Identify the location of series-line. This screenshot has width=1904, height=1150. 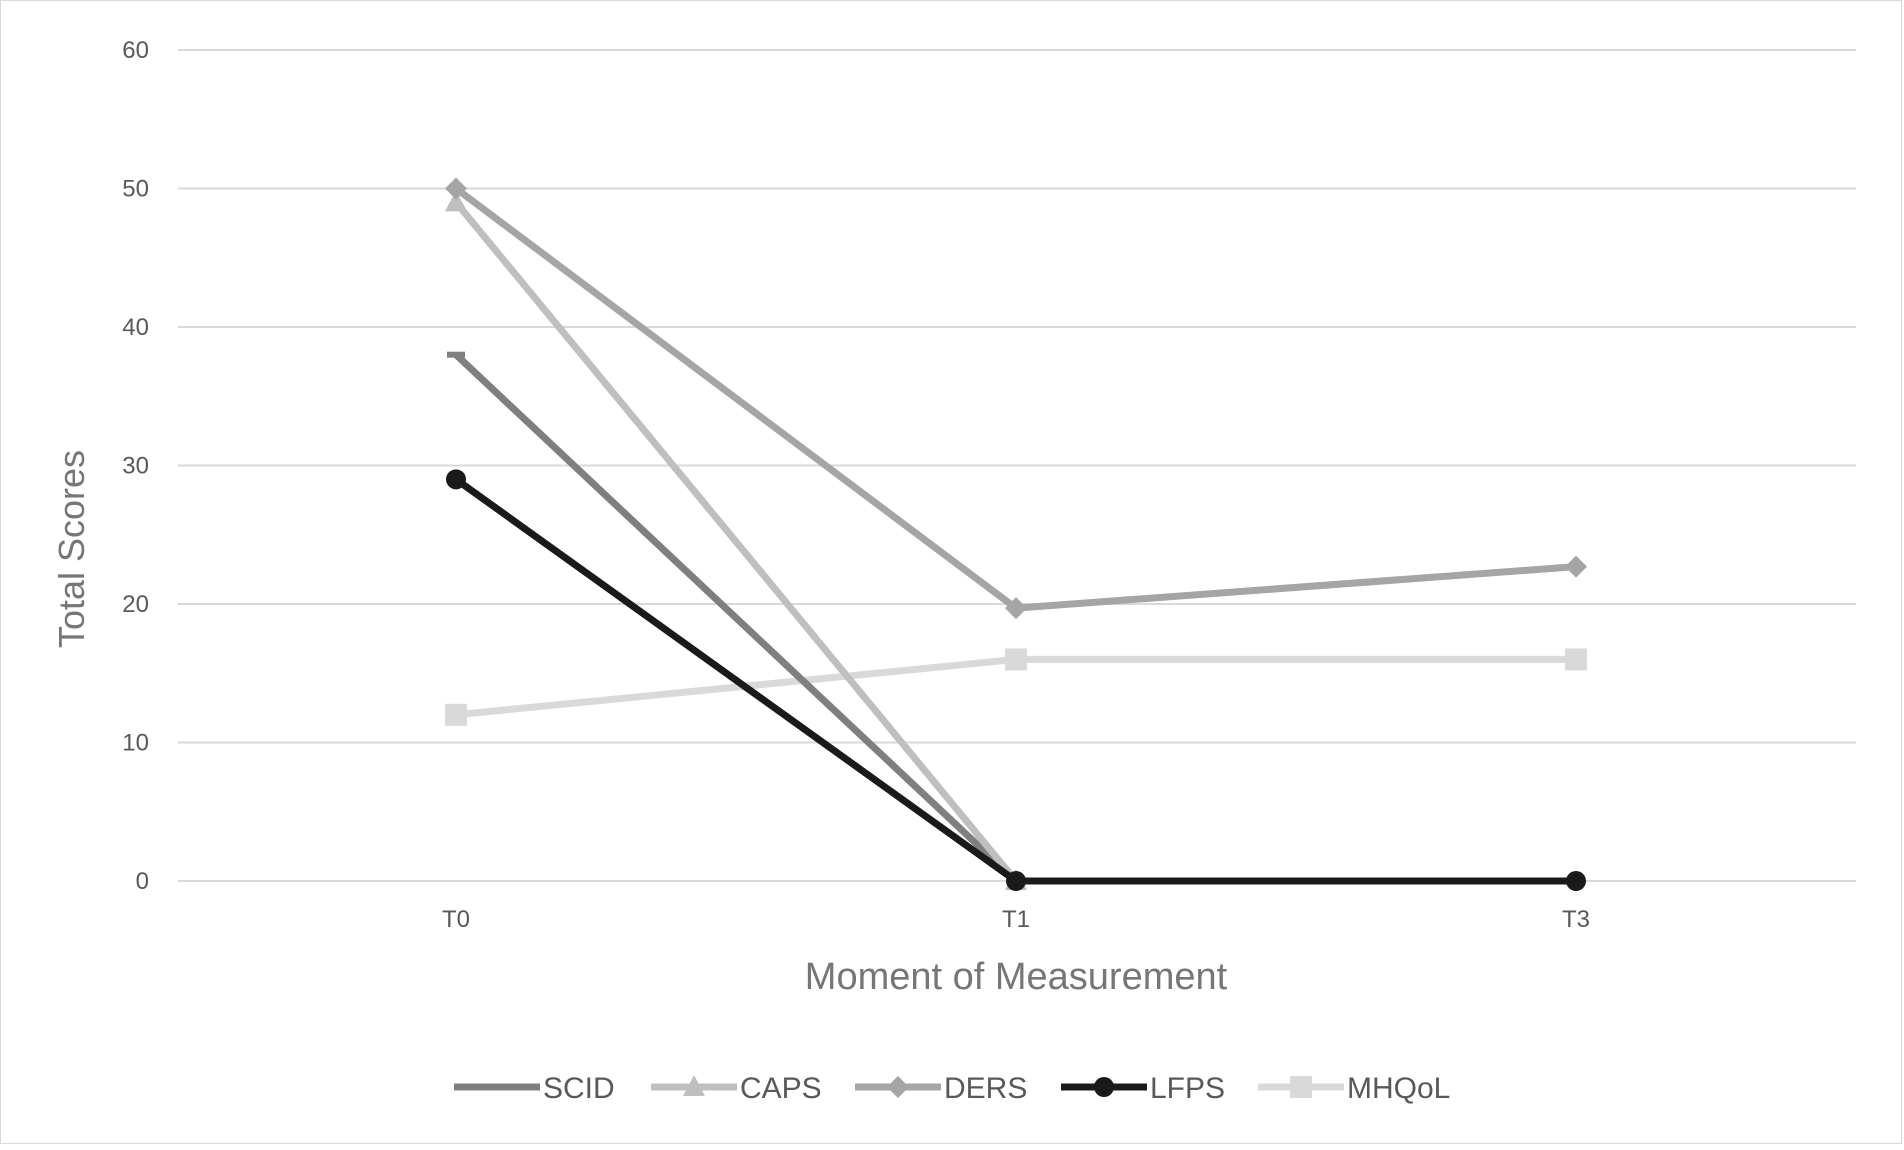
(736, 618).